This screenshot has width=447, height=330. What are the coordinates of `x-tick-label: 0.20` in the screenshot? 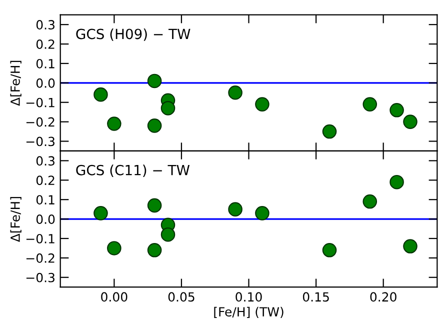 It's located at (383, 297).